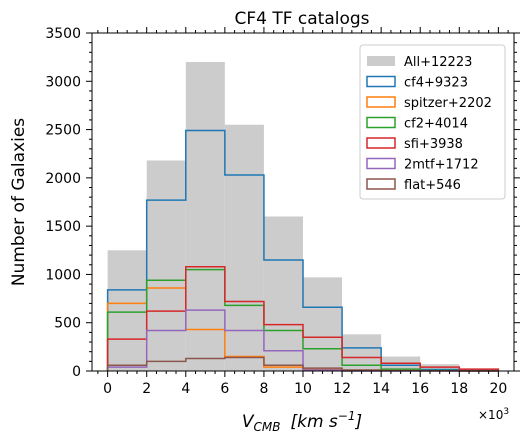  What do you see at coordinates (448, 103) in the screenshot?
I see `legend-label: spitzer+2202` at bounding box center [448, 103].